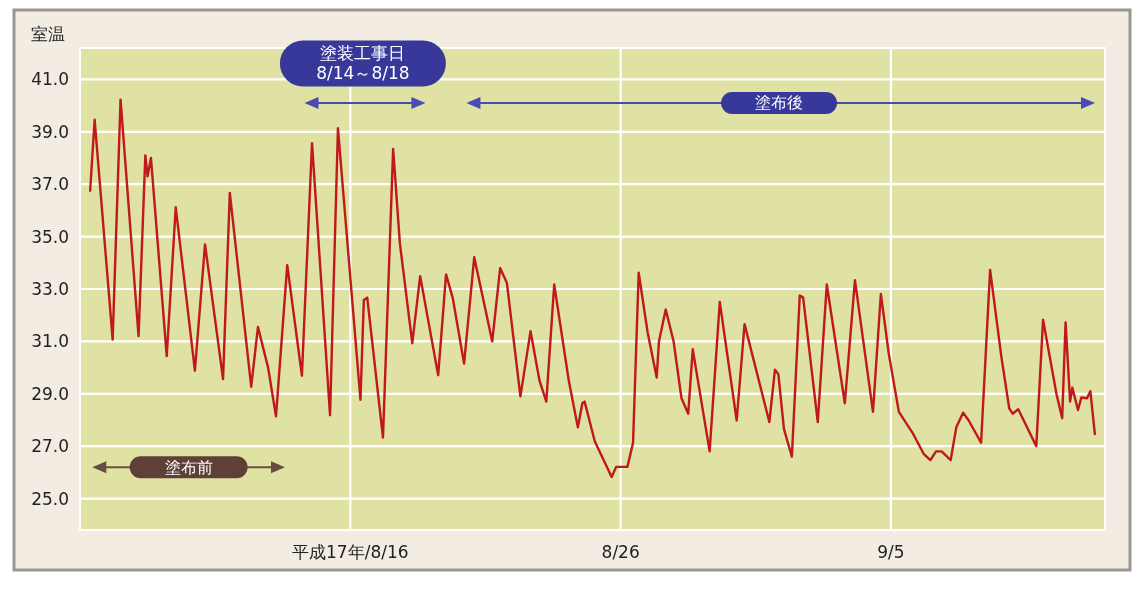  I want to click on y-tick-label: 37.0, so click(50, 184).